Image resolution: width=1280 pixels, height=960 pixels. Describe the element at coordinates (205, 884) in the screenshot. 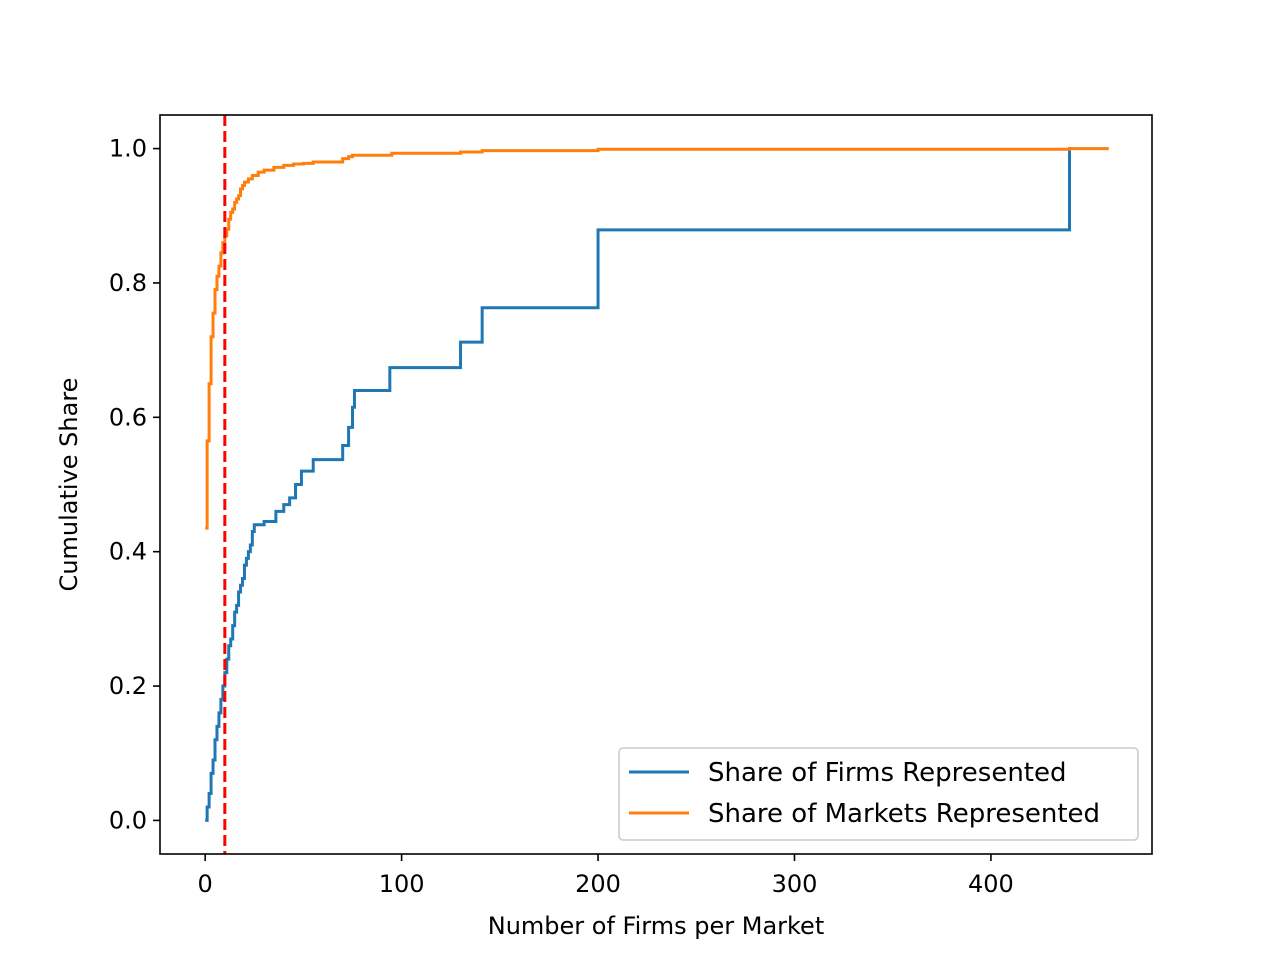

I see `x-tick-label: 0` at that location.